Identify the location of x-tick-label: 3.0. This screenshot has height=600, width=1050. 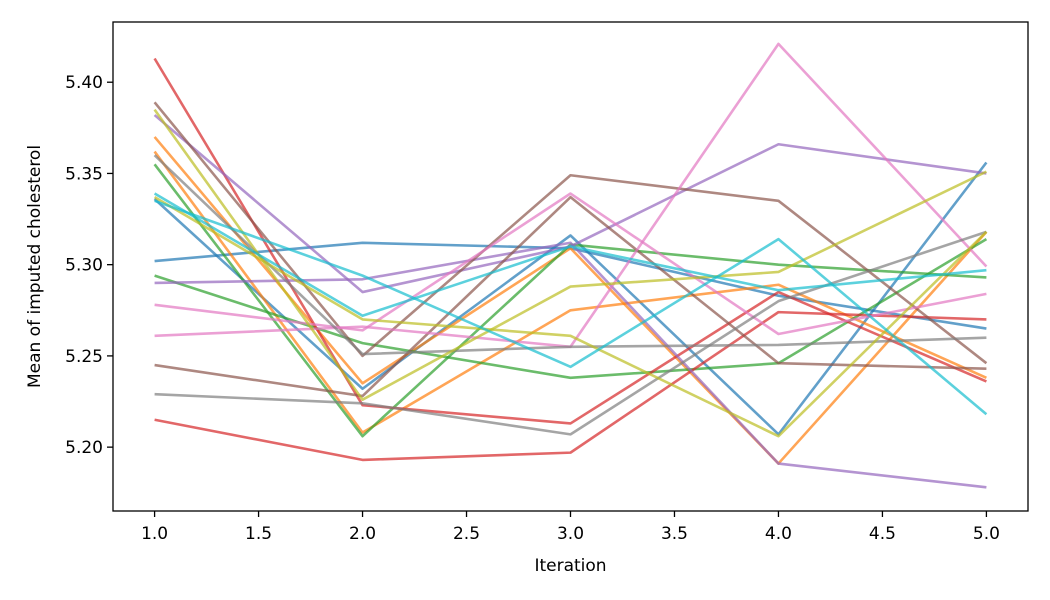
(570, 534).